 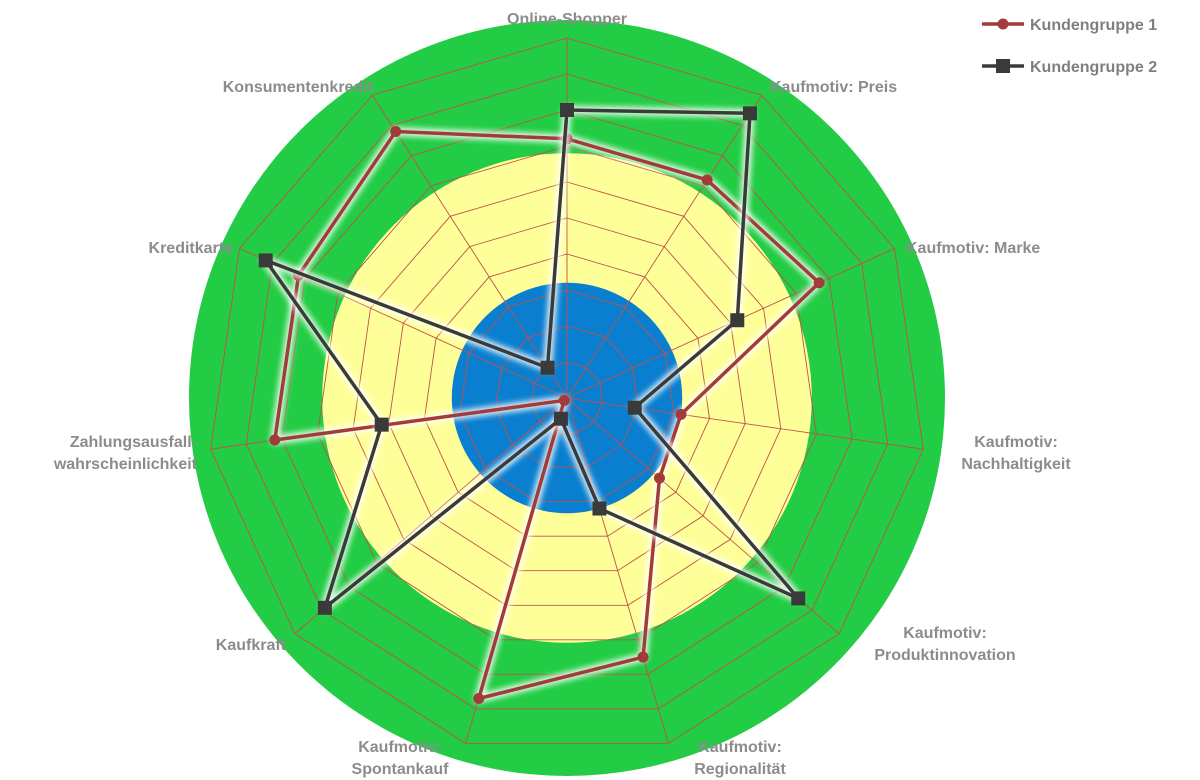 I want to click on axis-label: Online-Shopper, so click(x=567, y=19).